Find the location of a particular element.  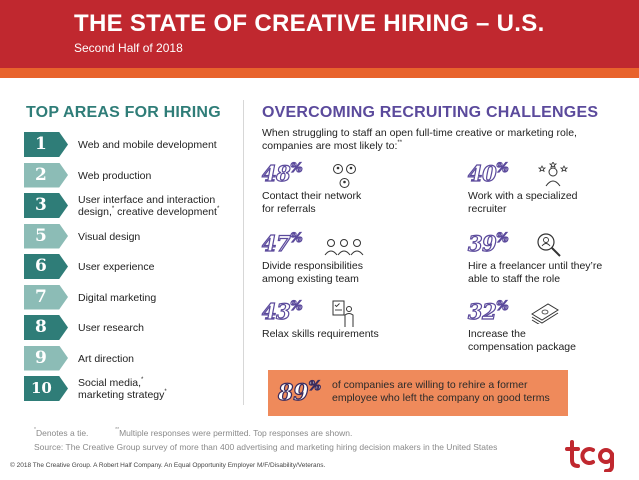

list-item: 6 User experience is located at coordinates (134, 267).